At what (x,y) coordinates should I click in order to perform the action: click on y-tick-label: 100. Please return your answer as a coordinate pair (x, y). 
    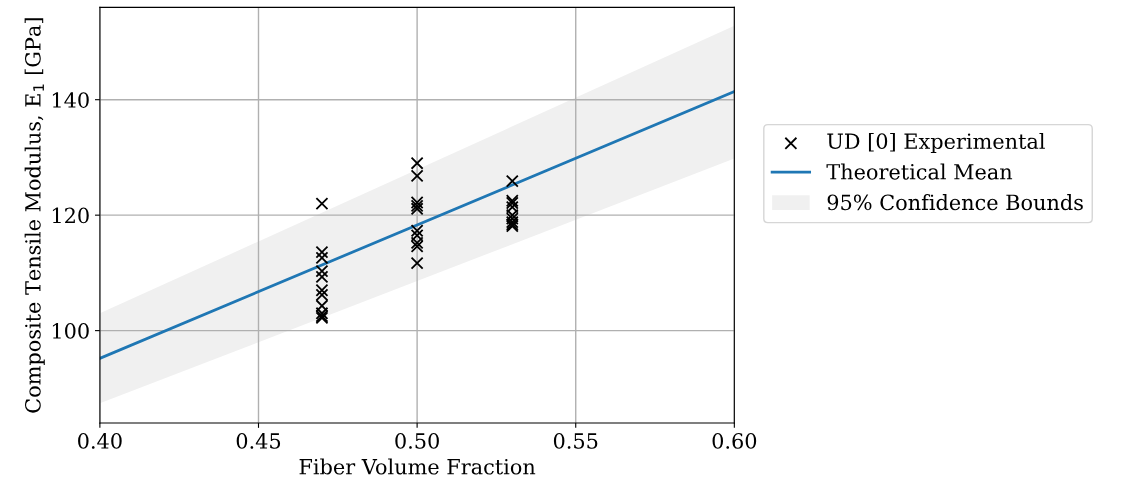
    Looking at the image, I should click on (70, 331).